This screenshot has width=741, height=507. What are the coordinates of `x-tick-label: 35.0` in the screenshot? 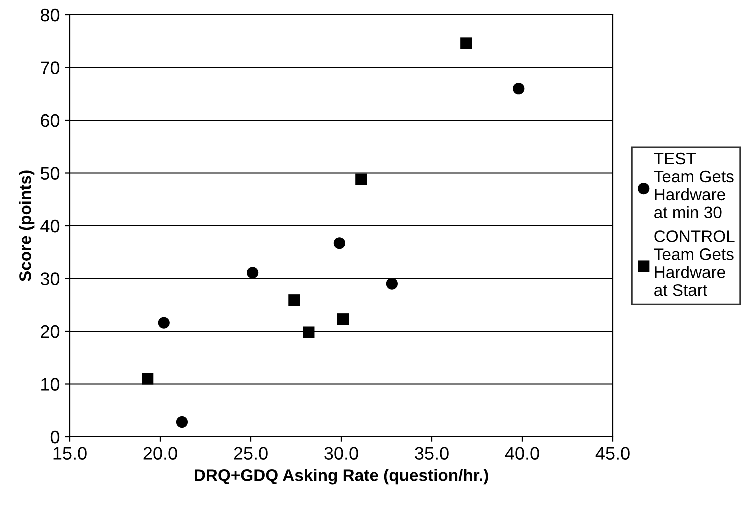 It's located at (432, 453).